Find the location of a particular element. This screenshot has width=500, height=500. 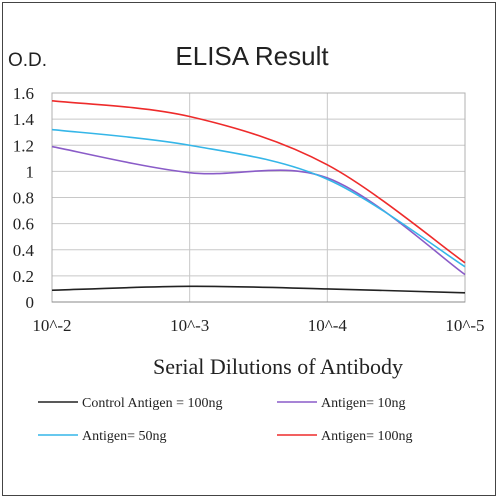

x-tick-label: 10^-5 is located at coordinates (464, 325).